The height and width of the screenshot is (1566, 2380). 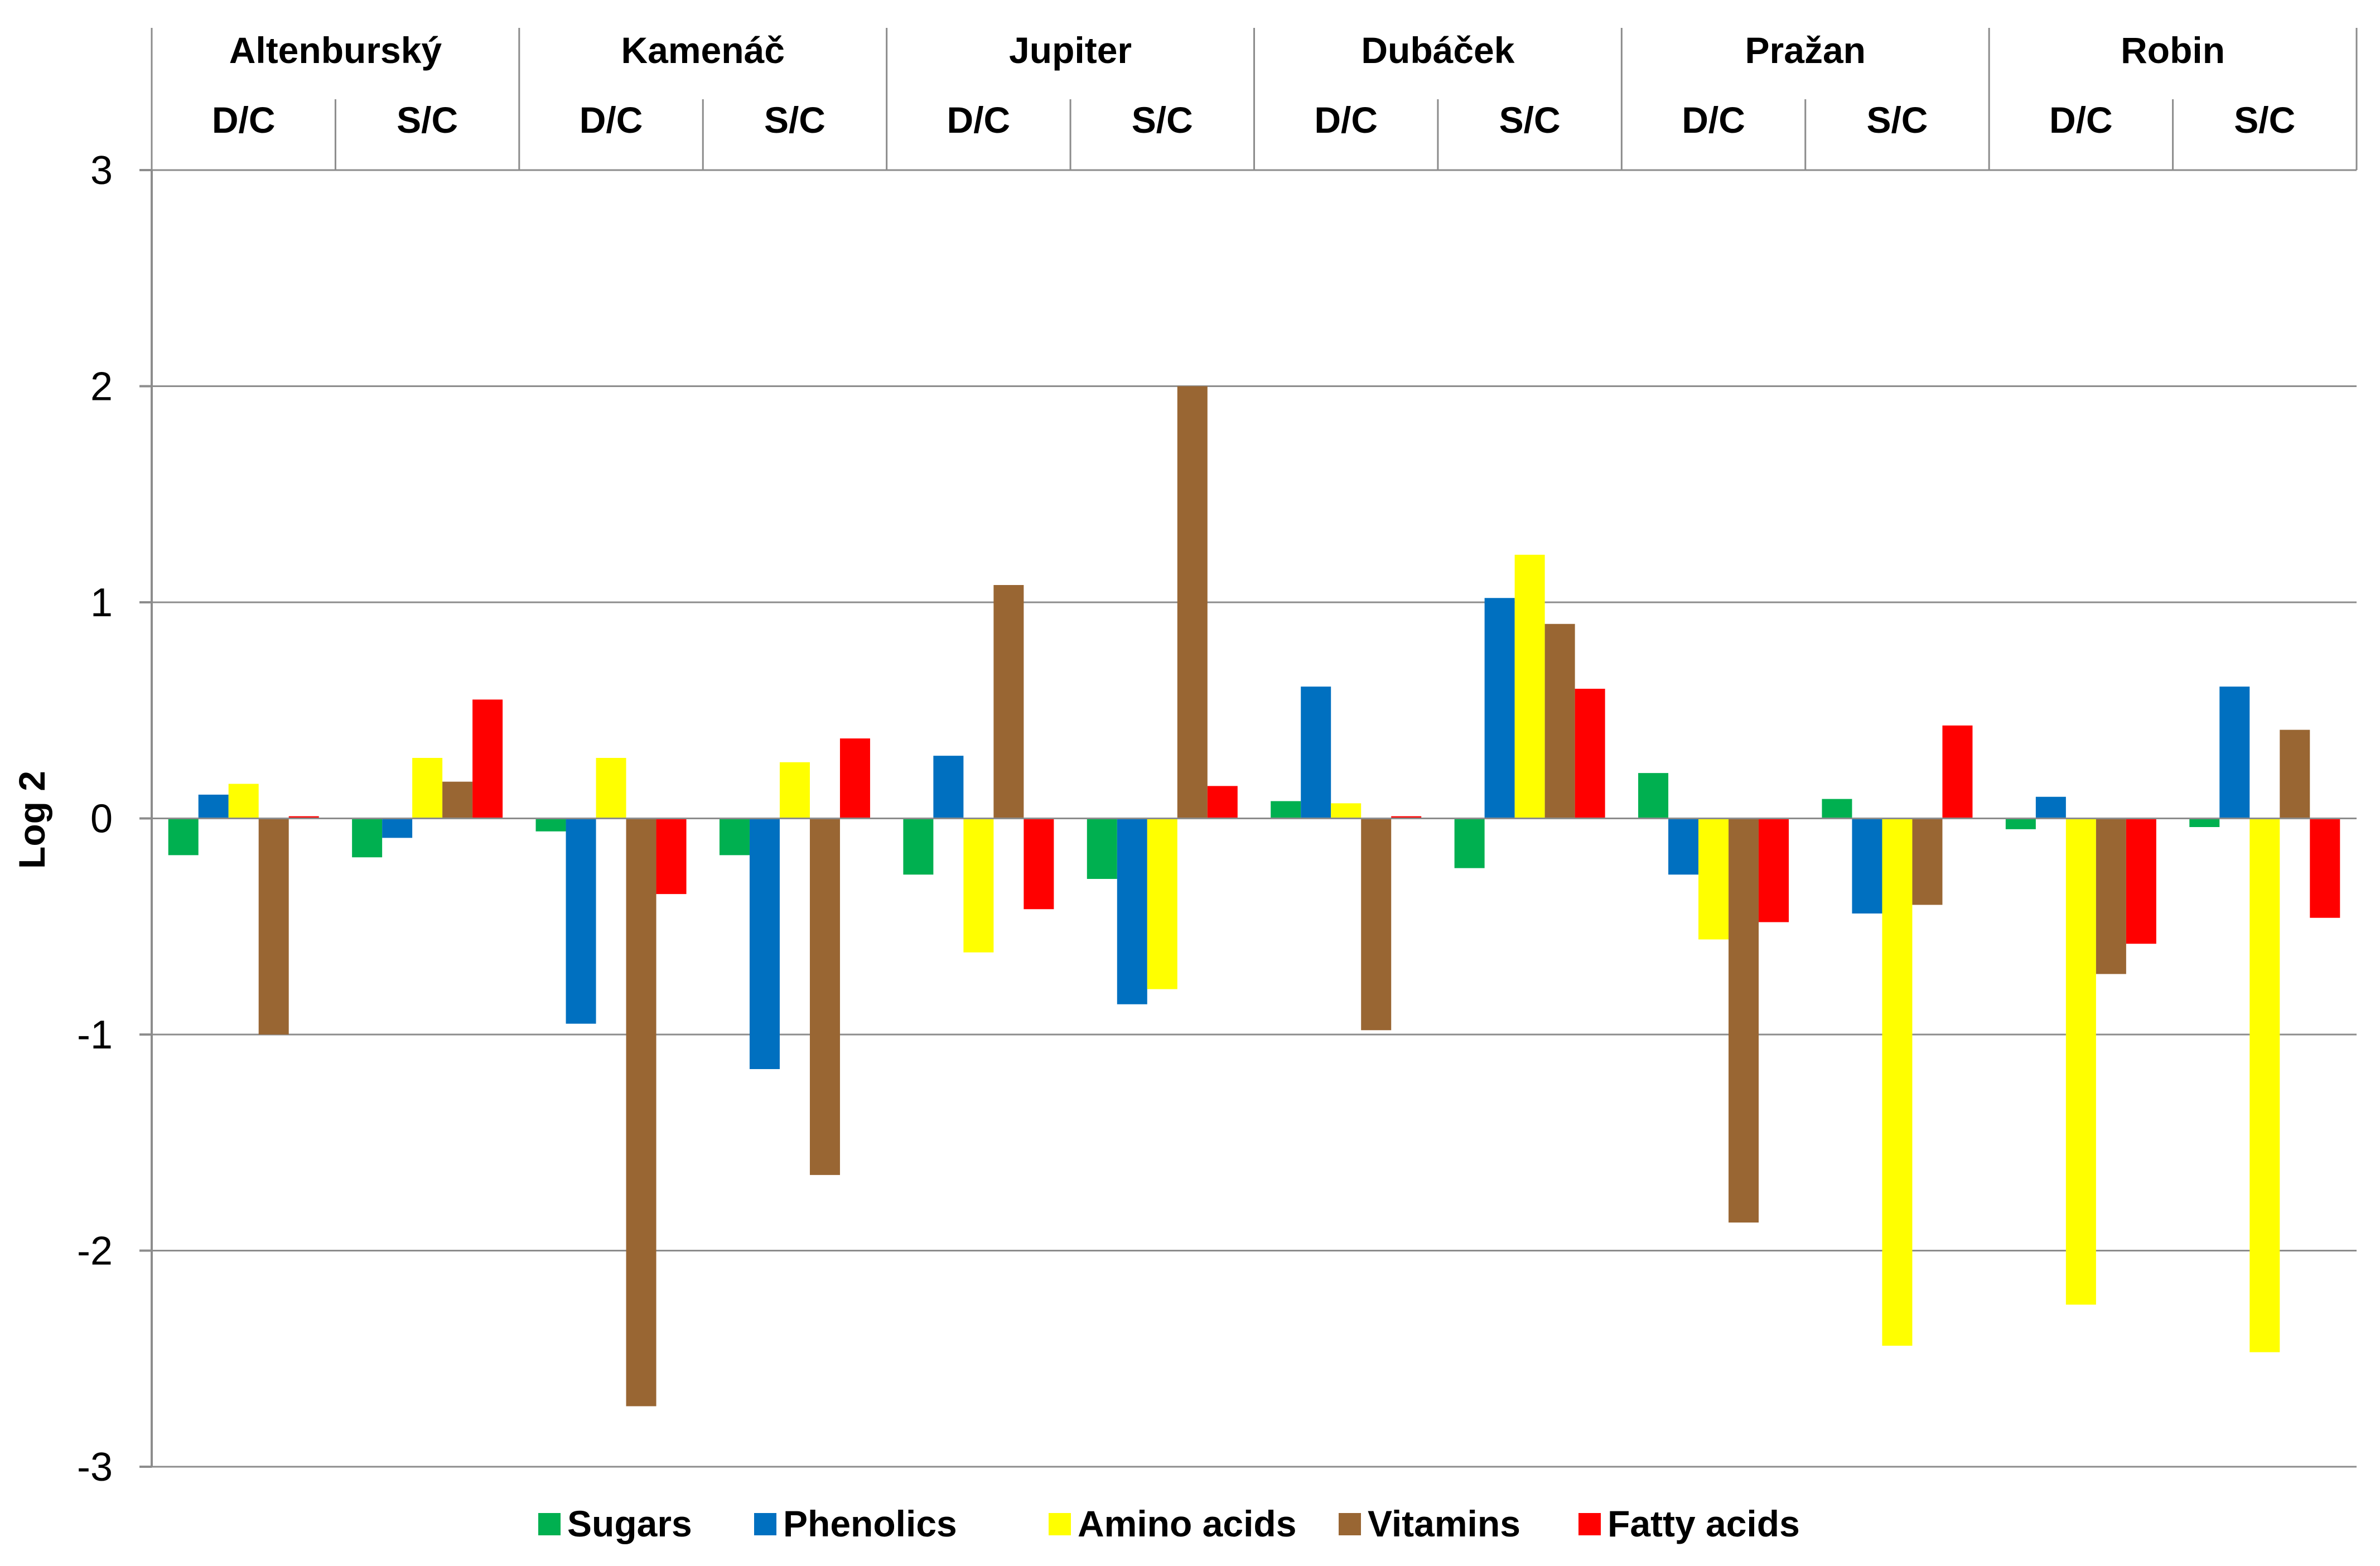 What do you see at coordinates (2173, 50) in the screenshot?
I see `cultivar-label: Robin` at bounding box center [2173, 50].